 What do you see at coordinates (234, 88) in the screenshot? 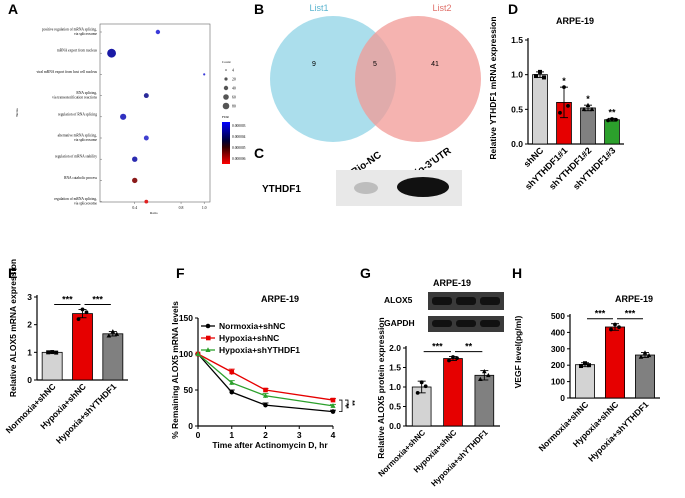
I see `panel-a-count-legend-label: 40` at bounding box center [234, 88].